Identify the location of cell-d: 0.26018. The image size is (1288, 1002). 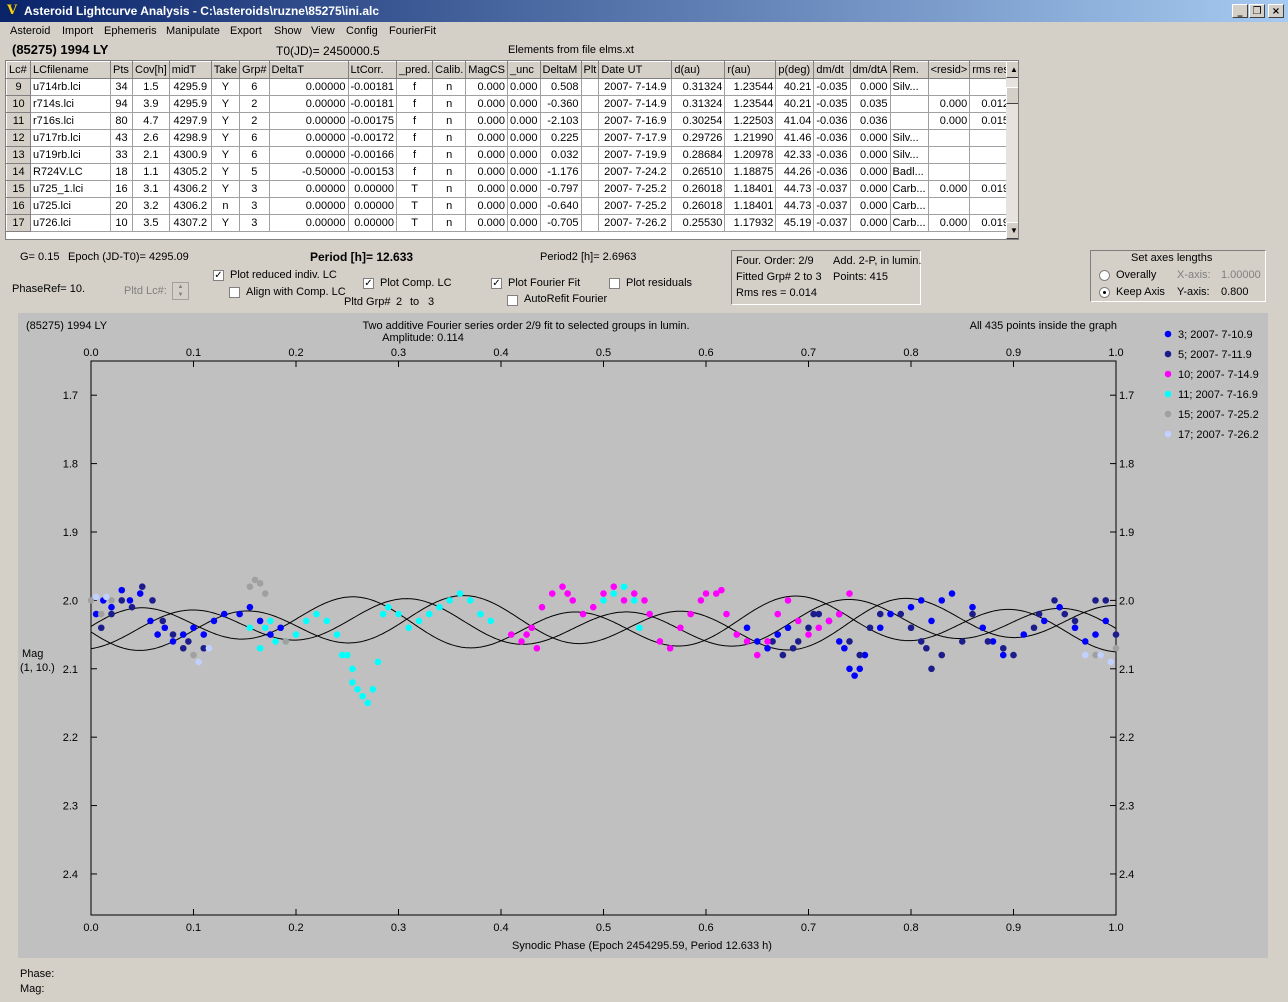
(698, 206).